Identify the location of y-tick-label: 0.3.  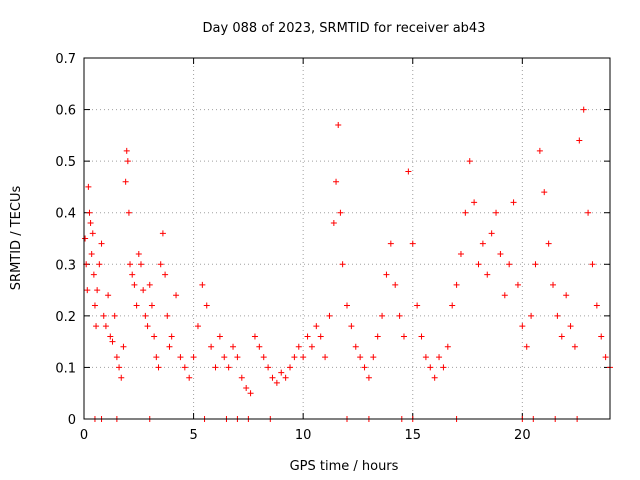
(65, 265).